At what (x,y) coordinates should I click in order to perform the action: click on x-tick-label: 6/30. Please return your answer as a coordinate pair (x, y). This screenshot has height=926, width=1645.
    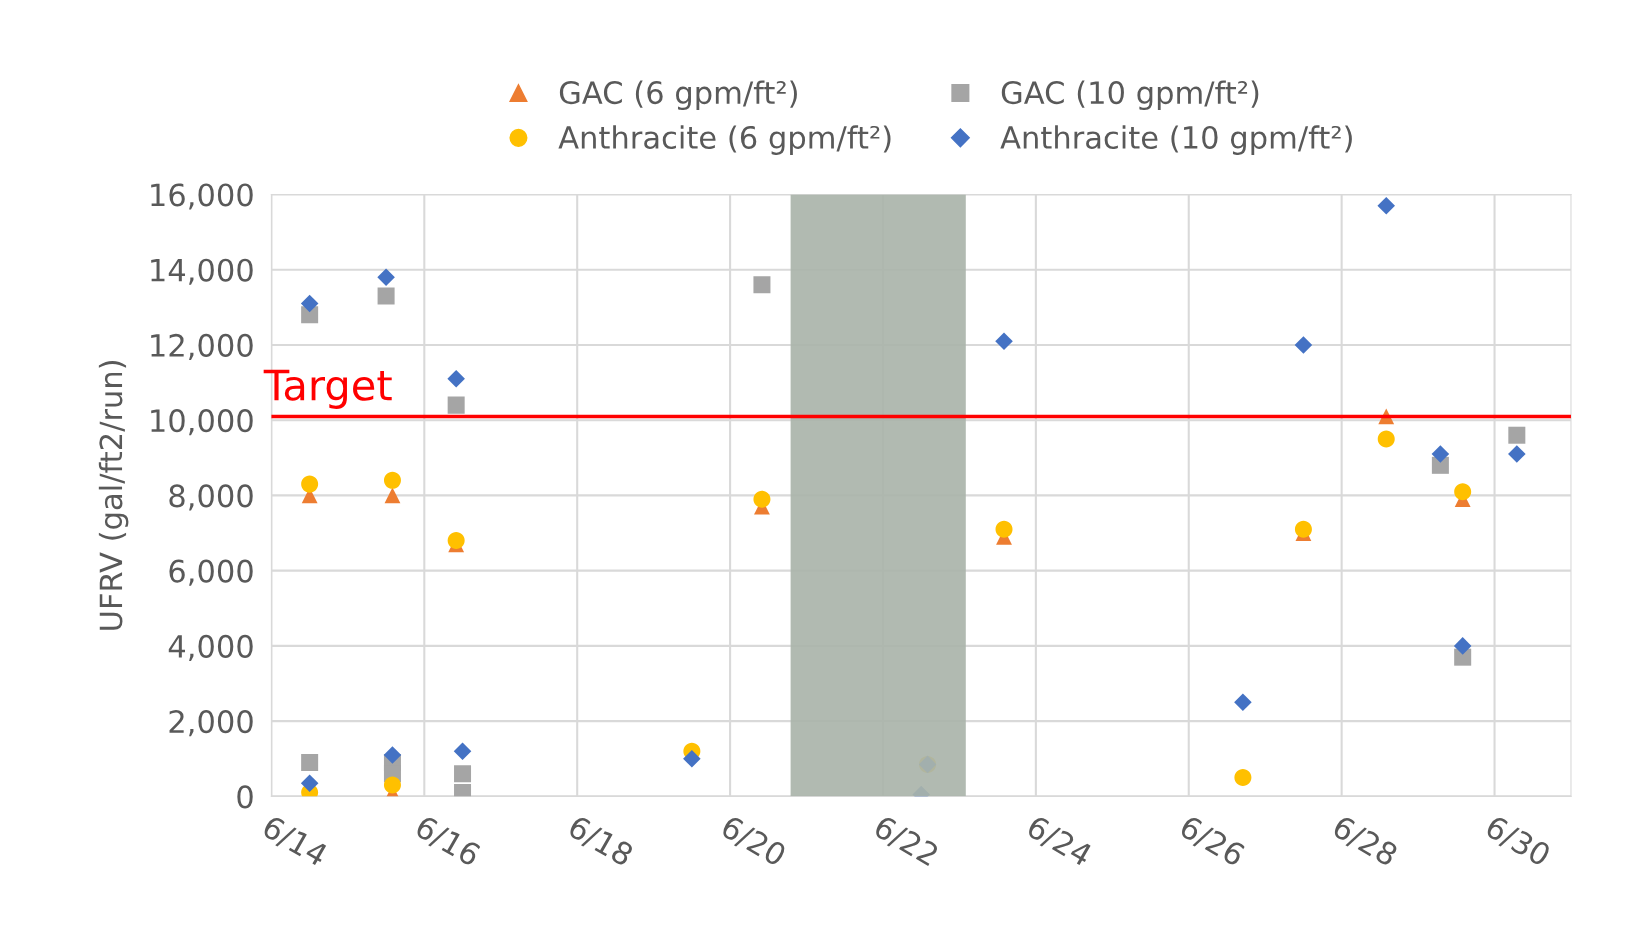
    Looking at the image, I should click on (1517, 841).